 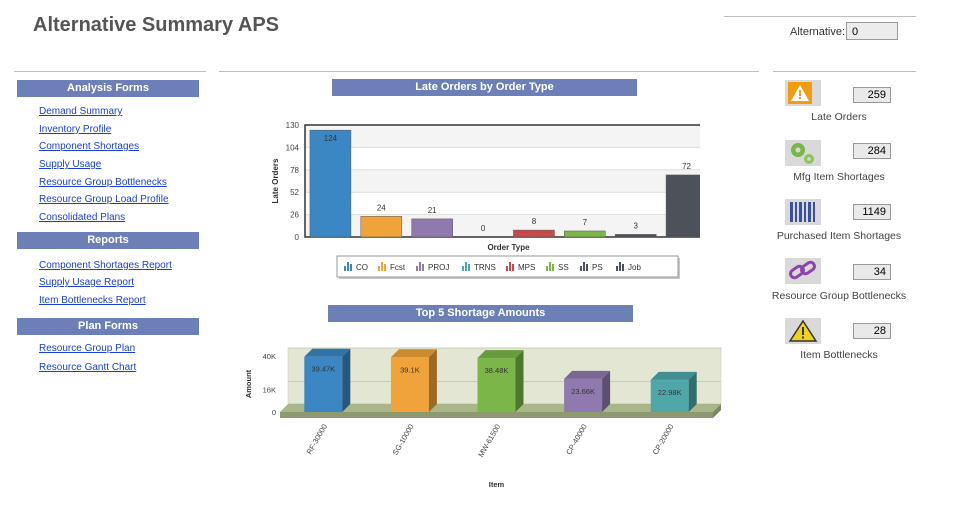 I want to click on warning-triangle-icon, so click(x=803, y=93).